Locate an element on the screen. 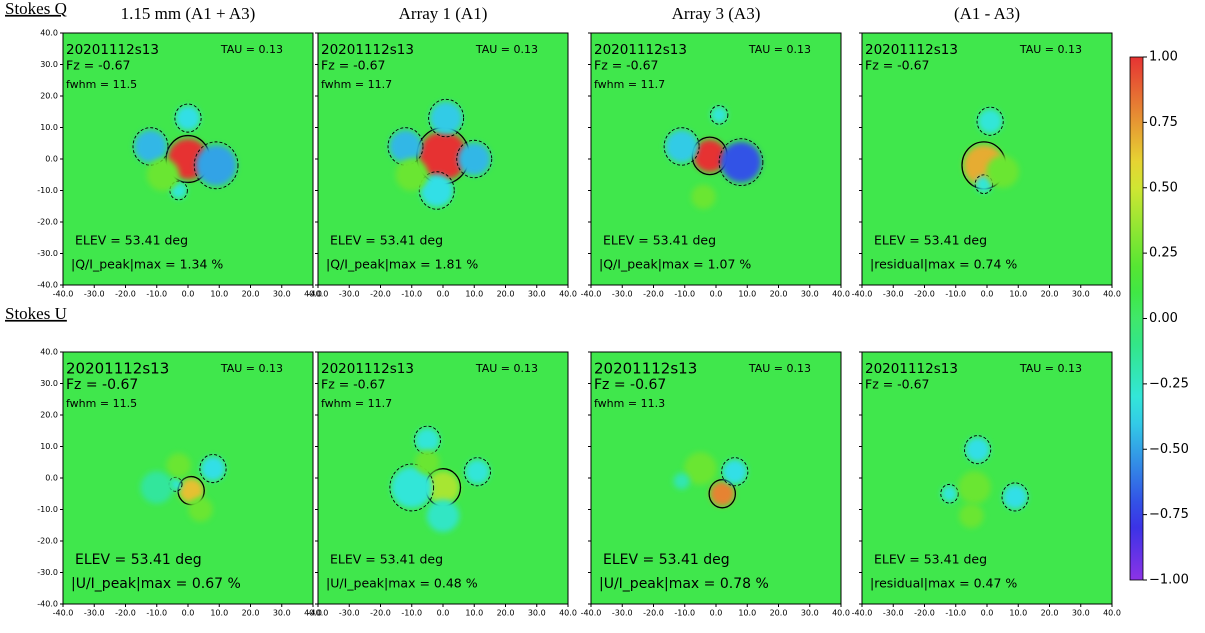  colorbar-tick-label: −0.50 is located at coordinates (1169, 449).